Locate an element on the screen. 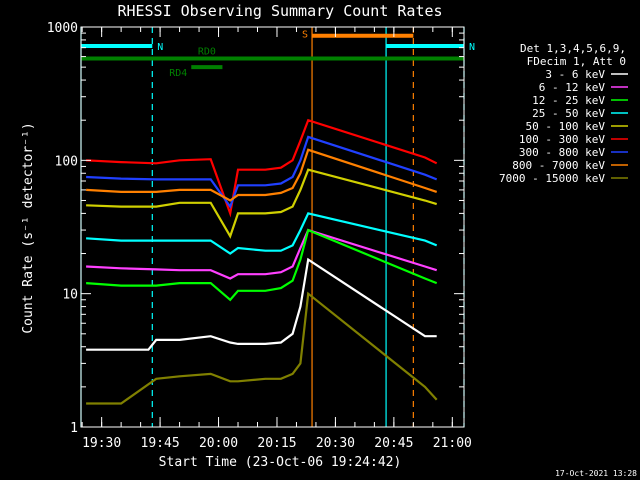 This screenshot has height=480, width=640. legend-entry-label-3: 25 - 50 keV is located at coordinates (568, 113).